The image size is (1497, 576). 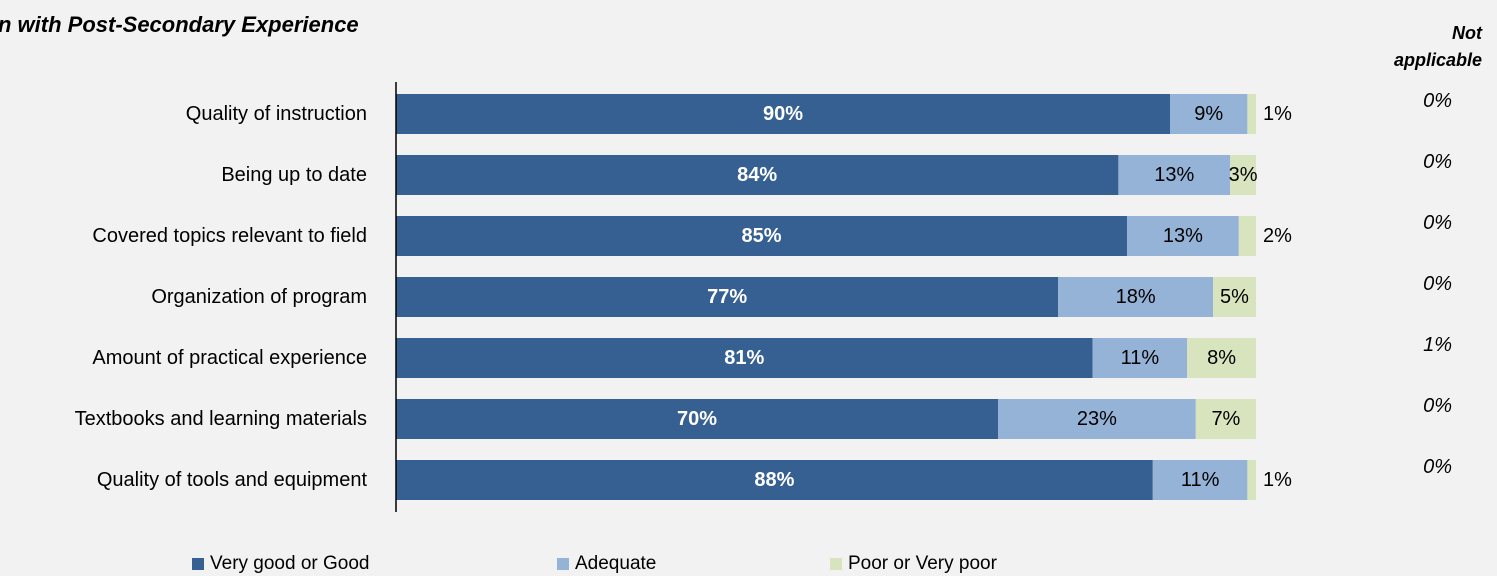 I want to click on category-label: Quality of instruction, so click(x=276, y=114).